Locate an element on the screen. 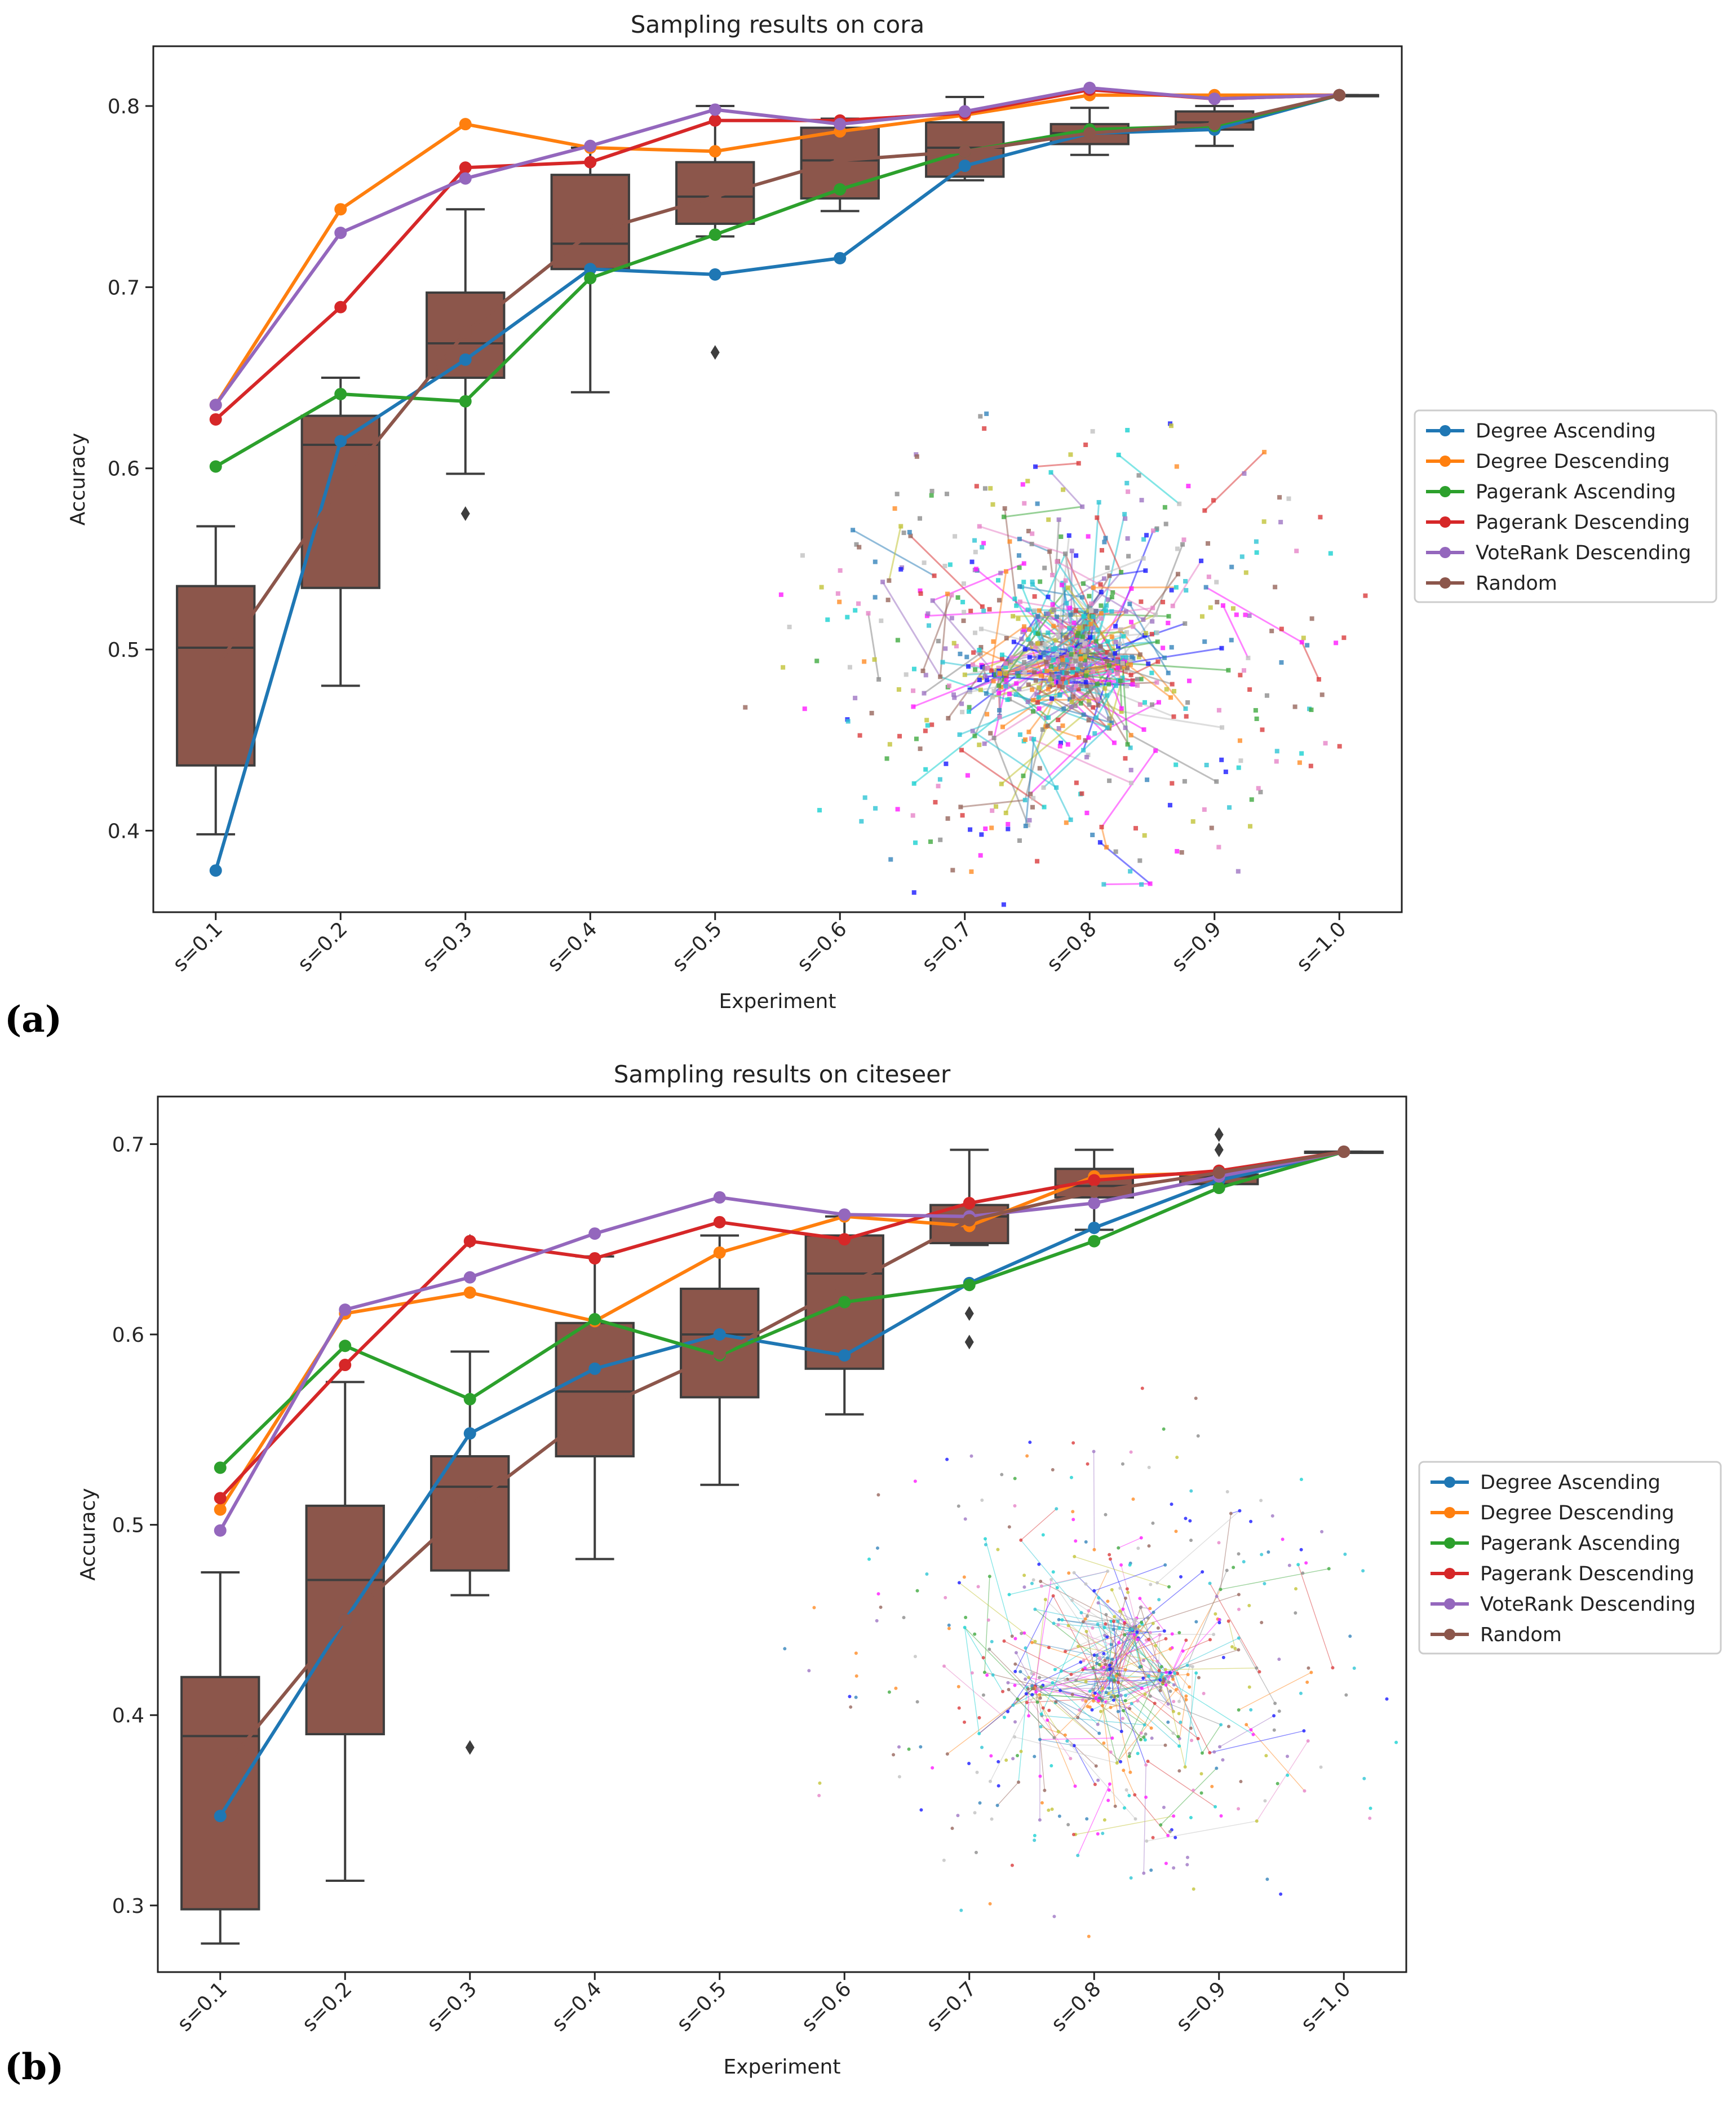 This screenshot has width=1736, height=2104. series-pagerank-ascending is located at coordinates (782, 1309).